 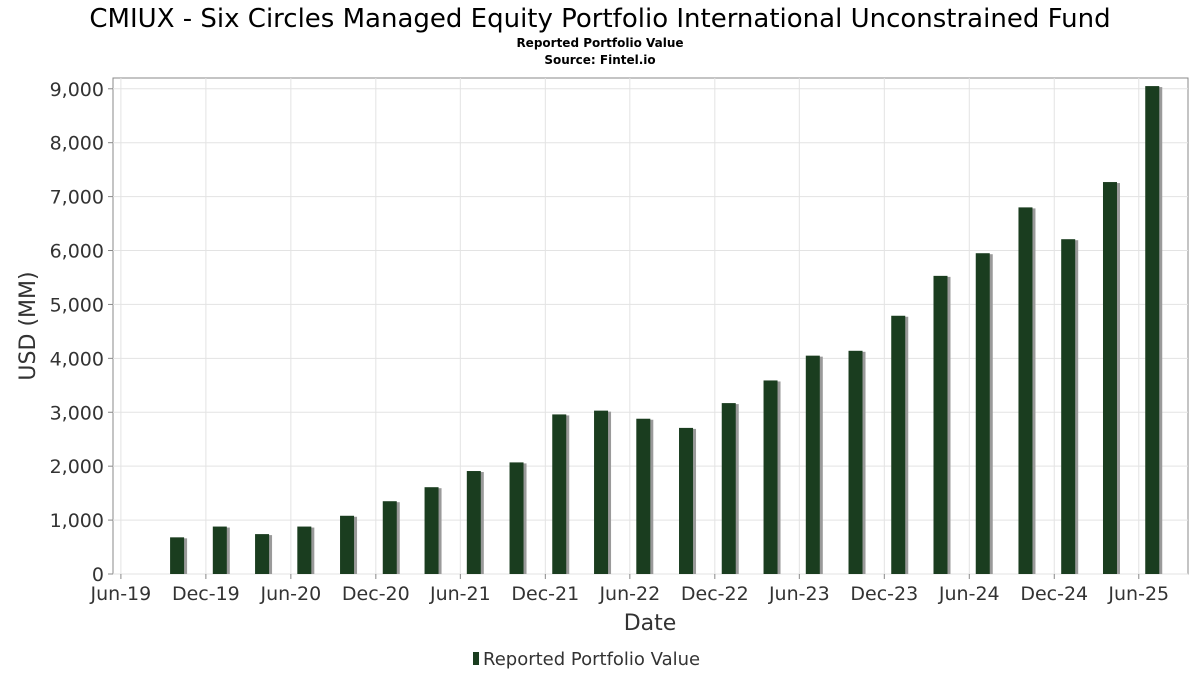 What do you see at coordinates (77, 521) in the screenshot?
I see `y-tick-label: 1,000` at bounding box center [77, 521].